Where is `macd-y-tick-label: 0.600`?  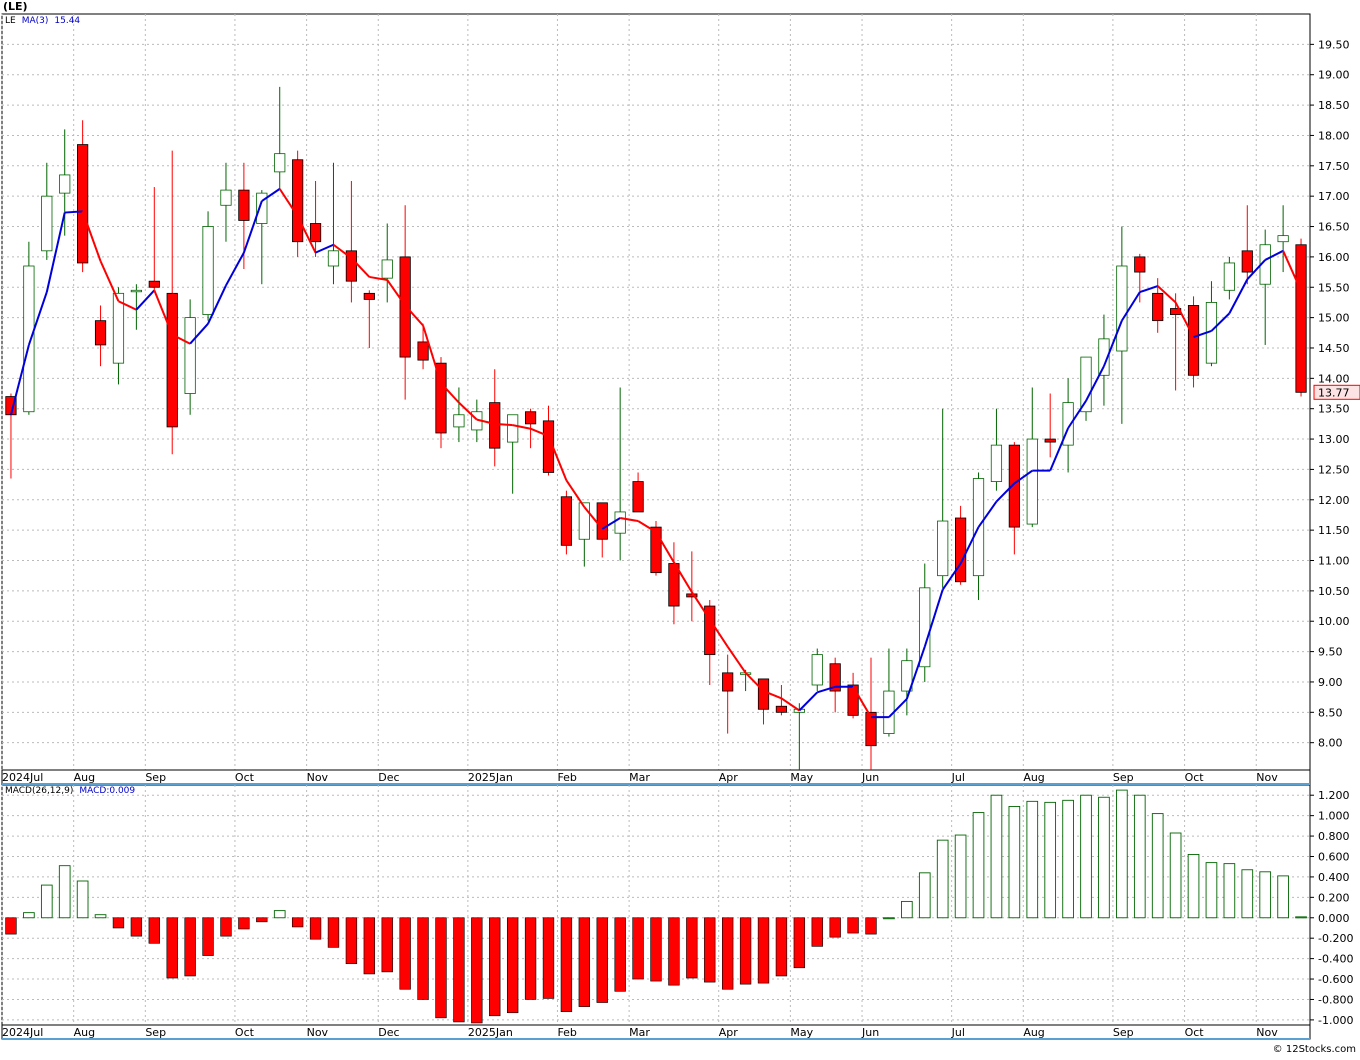
macd-y-tick-label: 0.600 is located at coordinates (1334, 856).